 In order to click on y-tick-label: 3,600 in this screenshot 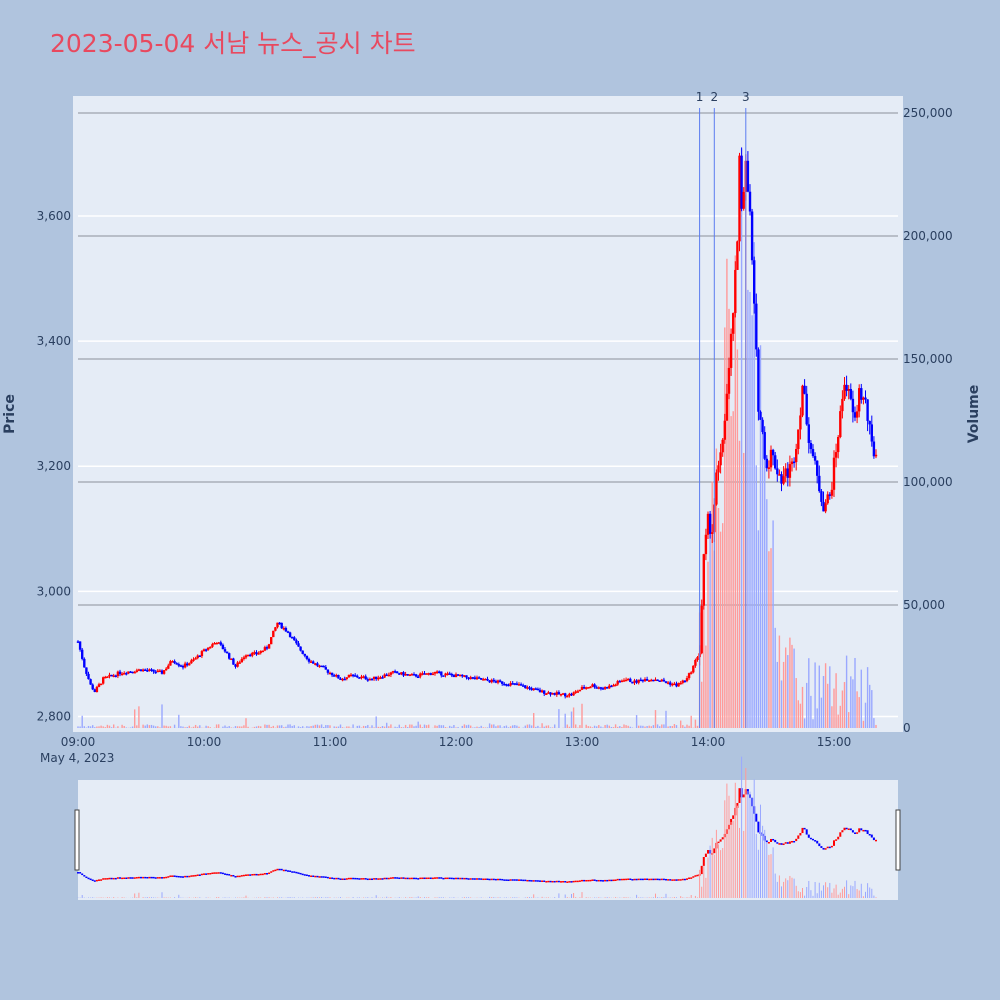, I will do `click(54, 216)`.